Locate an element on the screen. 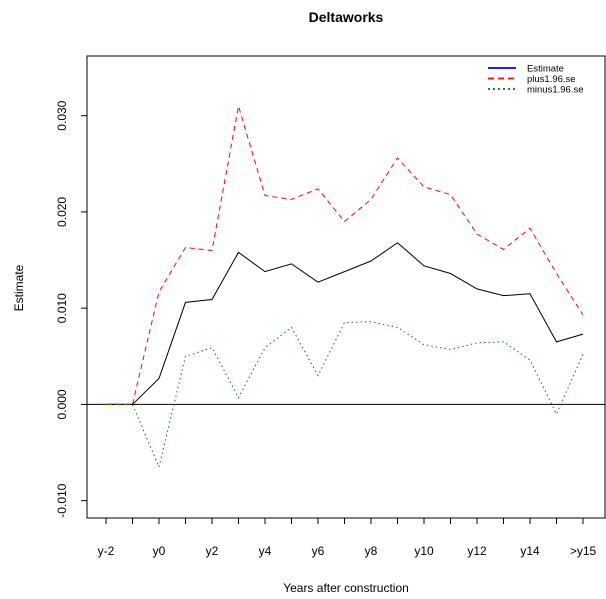 This screenshot has height=599, width=606. x-tick-label: y8 is located at coordinates (371, 551).